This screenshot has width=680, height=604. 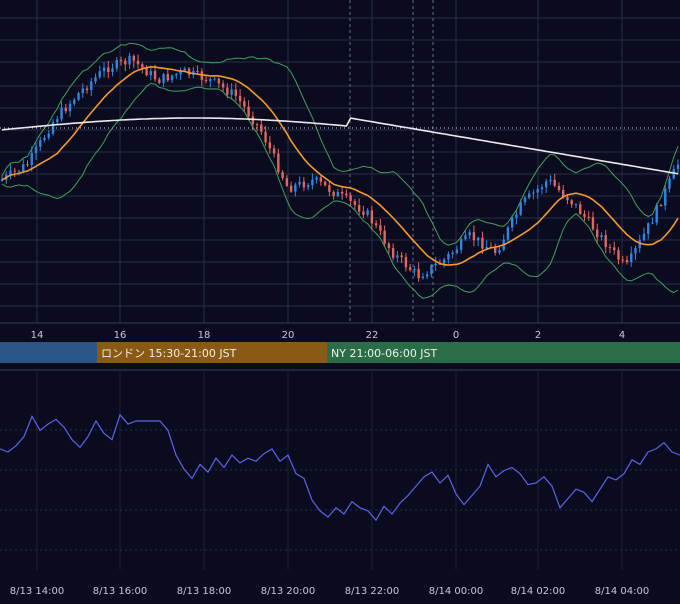 I want to click on oscillator-x-tick-label: 8/13 20:00, so click(x=288, y=591).